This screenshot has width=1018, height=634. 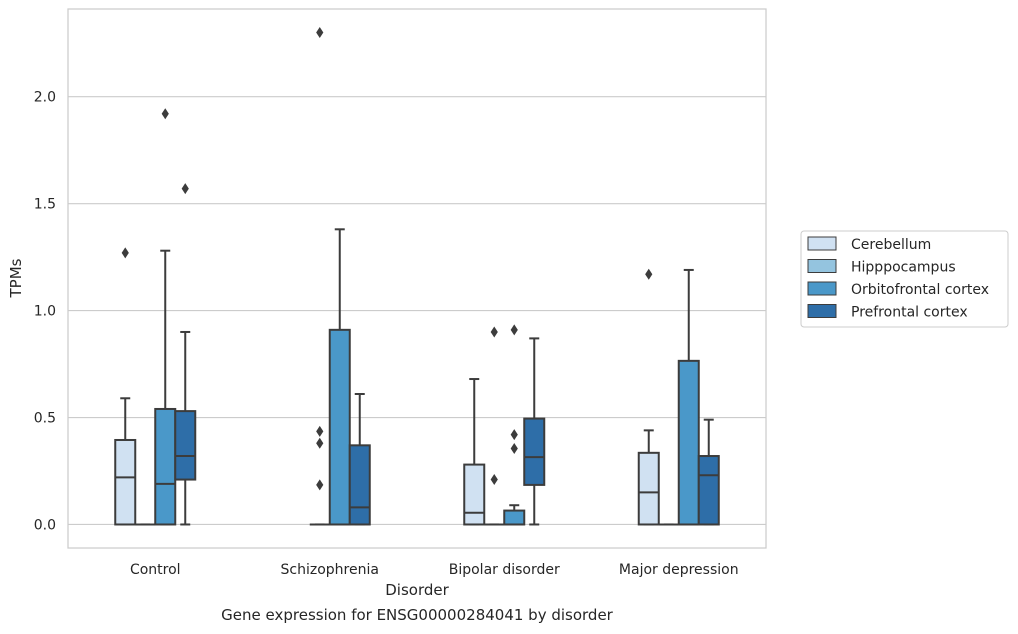 What do you see at coordinates (45, 525) in the screenshot?
I see `y-tick-label: 0.0` at bounding box center [45, 525].